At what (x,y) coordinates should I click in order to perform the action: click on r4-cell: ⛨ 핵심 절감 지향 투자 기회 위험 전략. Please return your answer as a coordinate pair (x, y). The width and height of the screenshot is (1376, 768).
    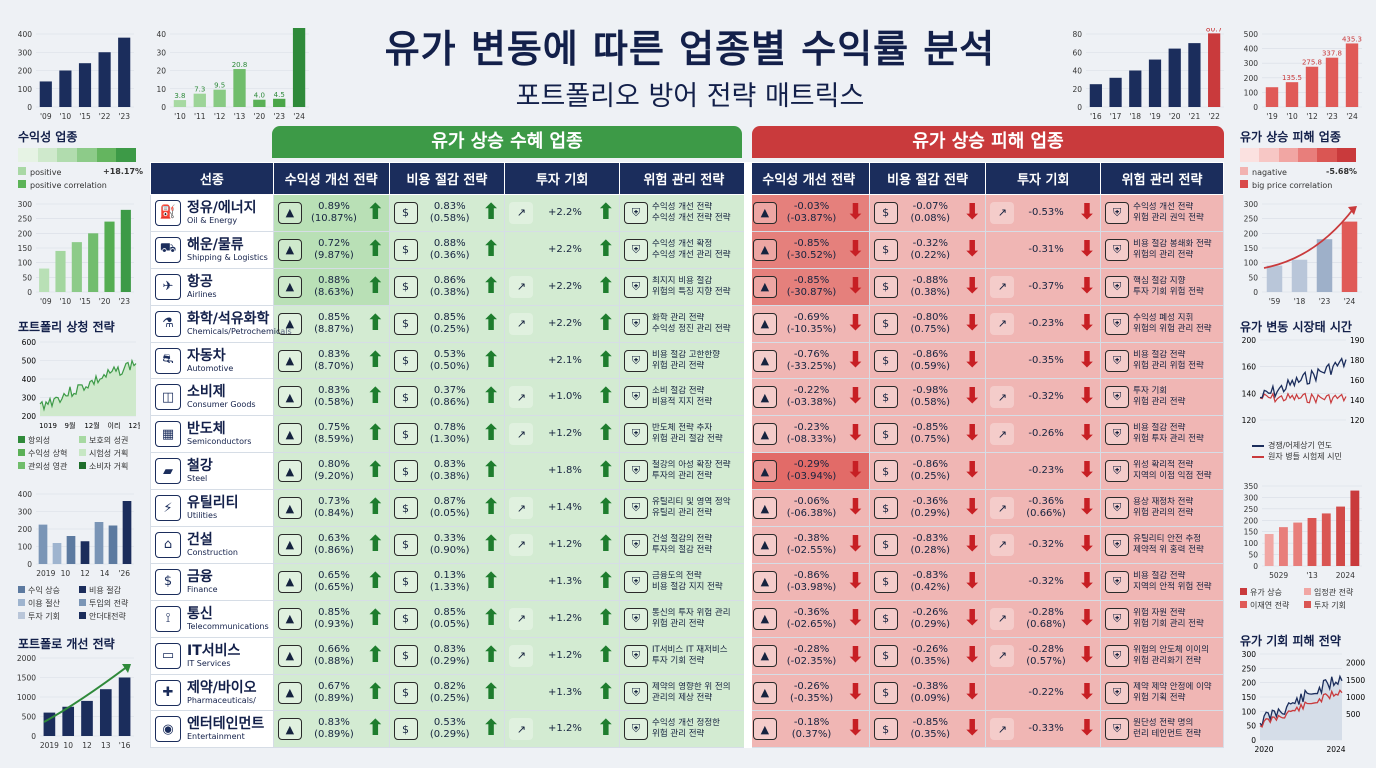
    Looking at the image, I should click on (1162, 286).